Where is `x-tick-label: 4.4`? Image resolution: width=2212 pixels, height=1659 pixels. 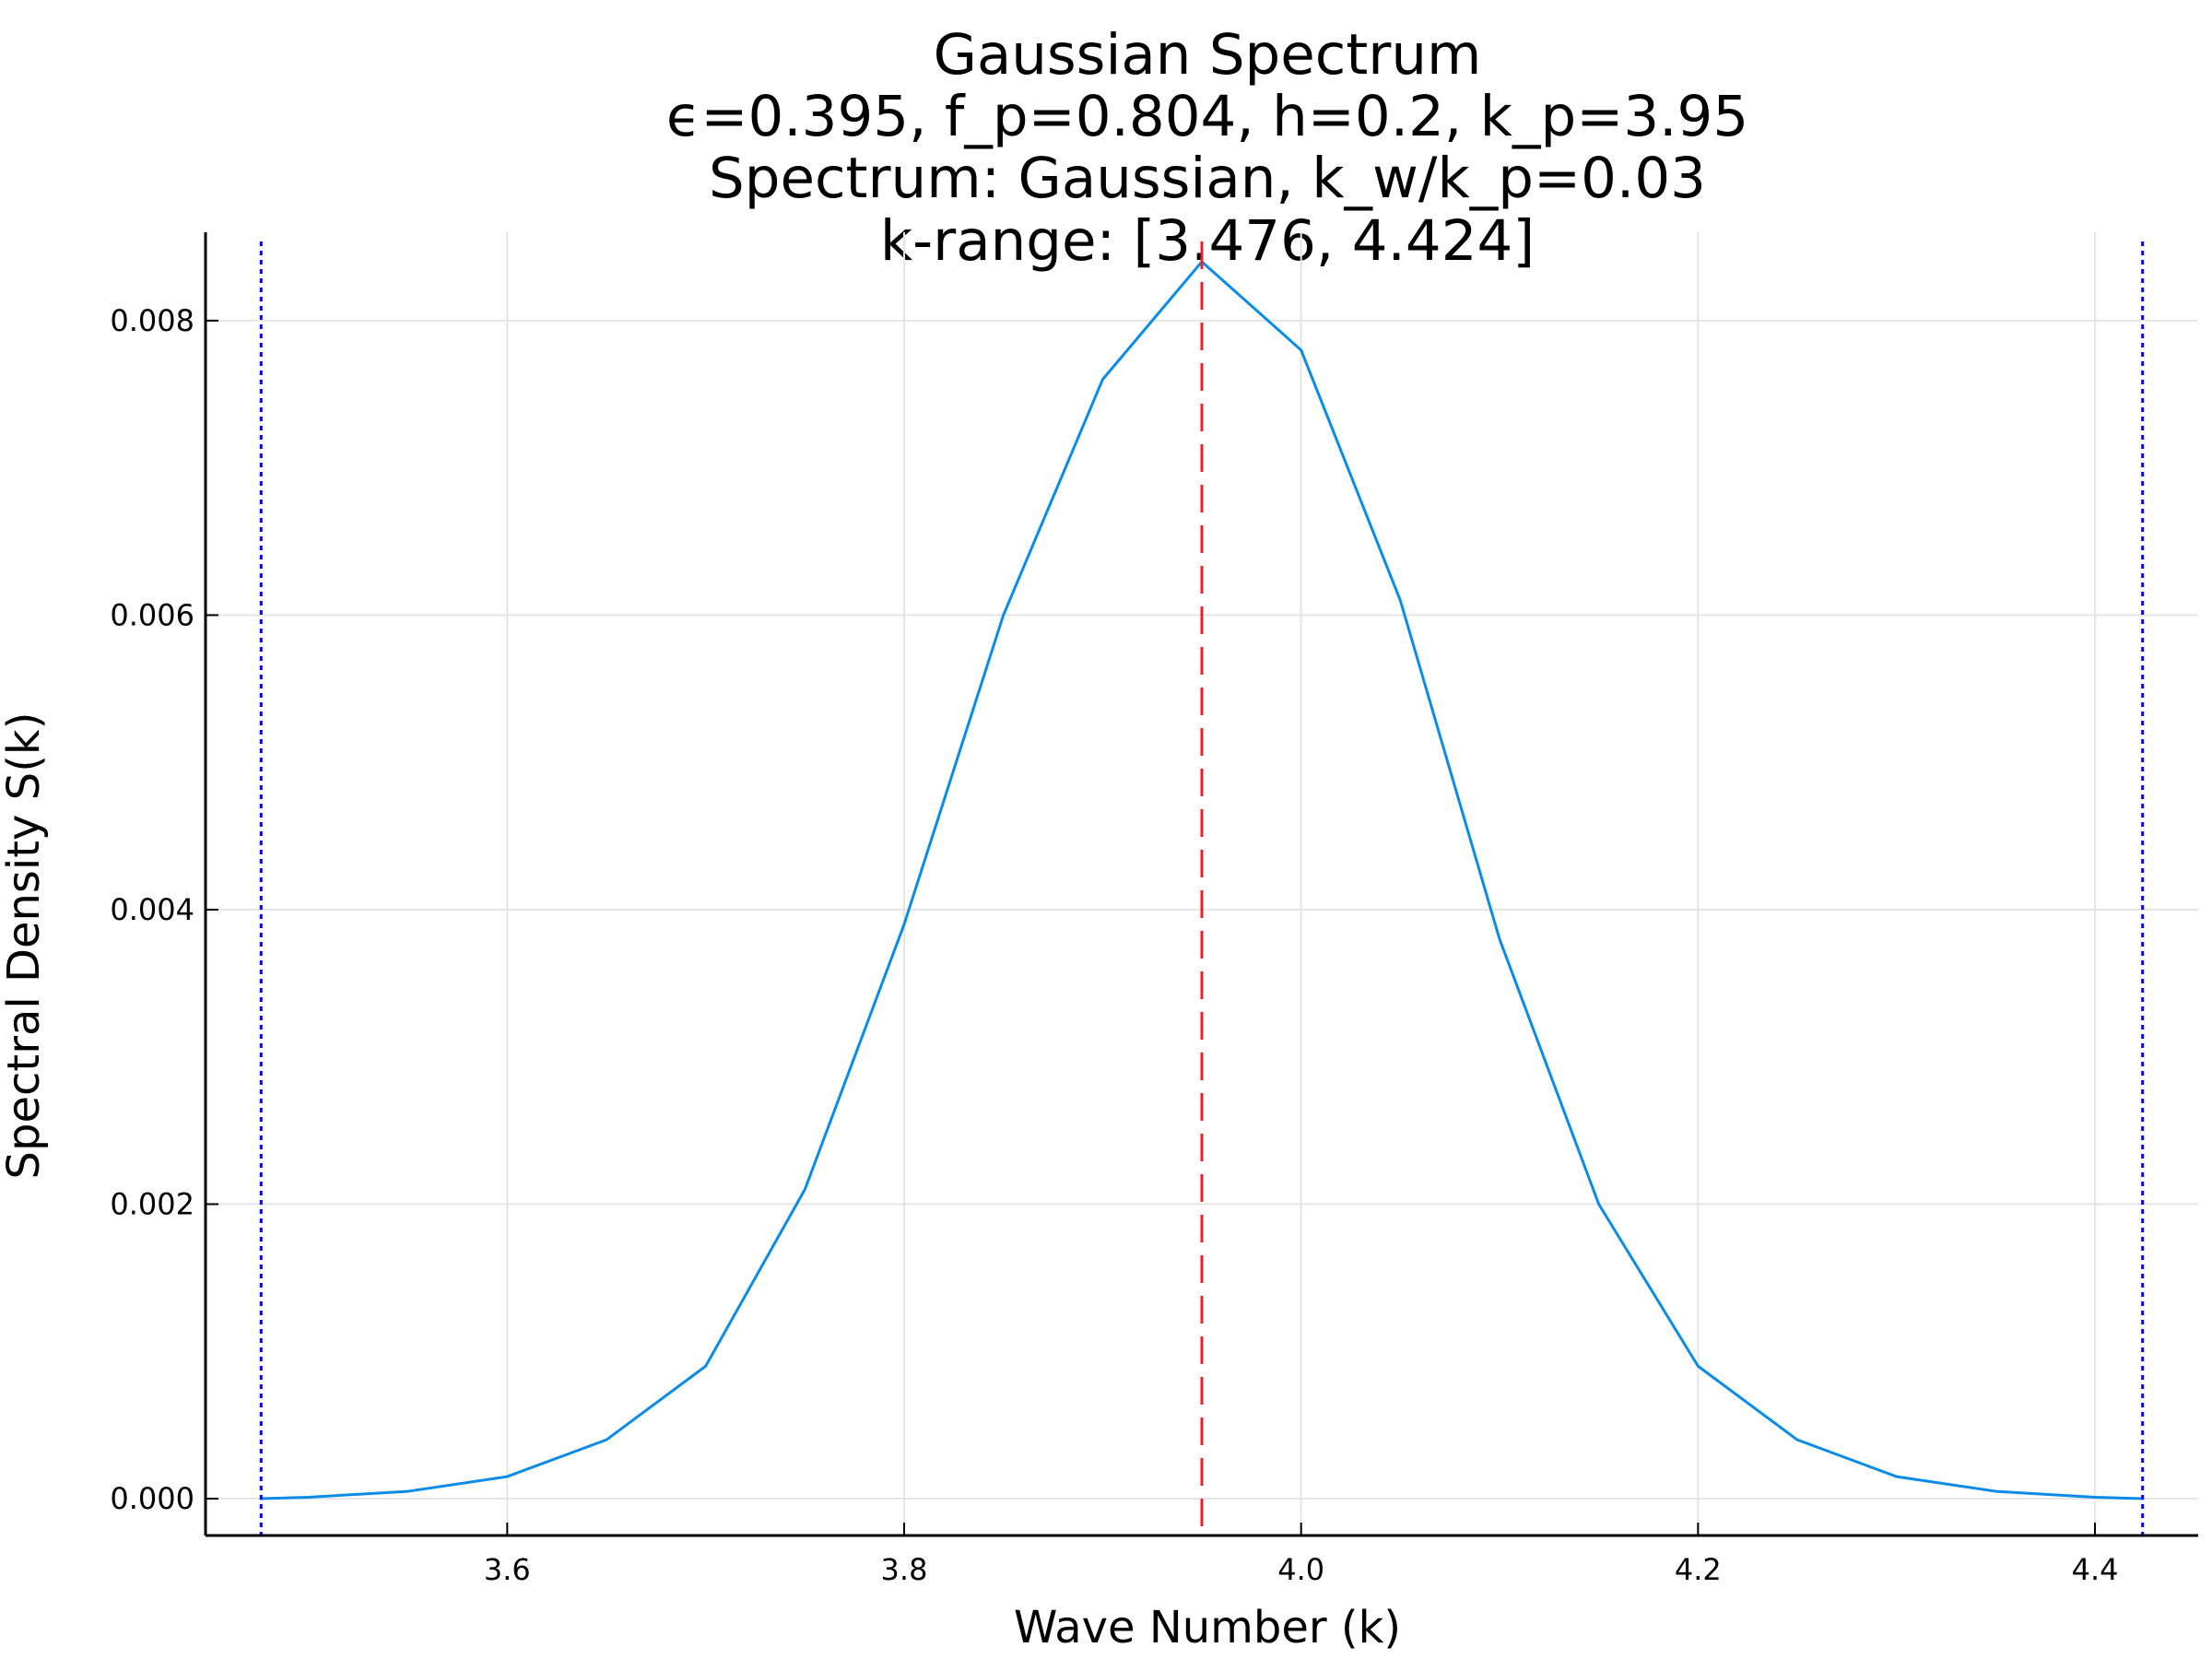
x-tick-label: 4.4 is located at coordinates (2095, 1569).